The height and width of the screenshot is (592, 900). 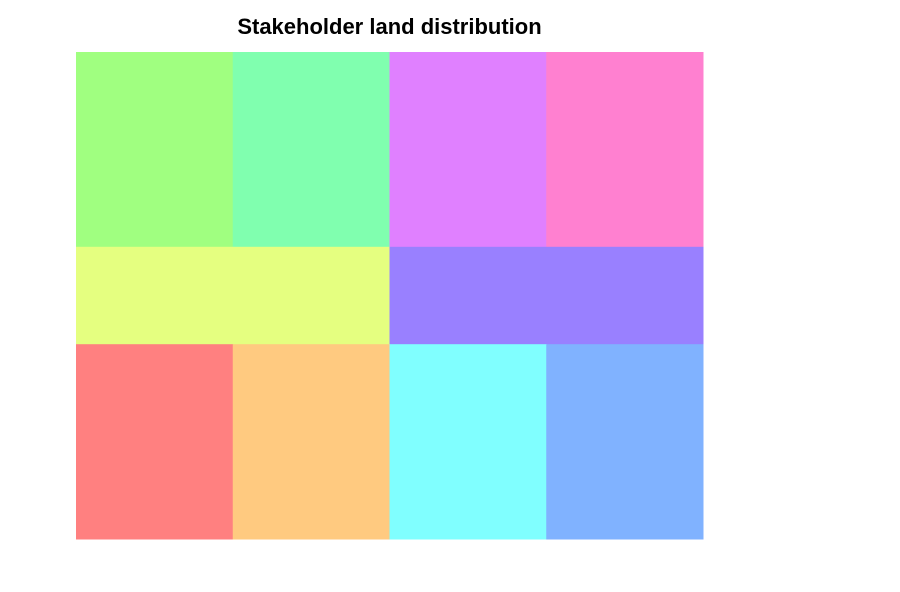 I want to click on tile-r3-c4, so click(x=625, y=442).